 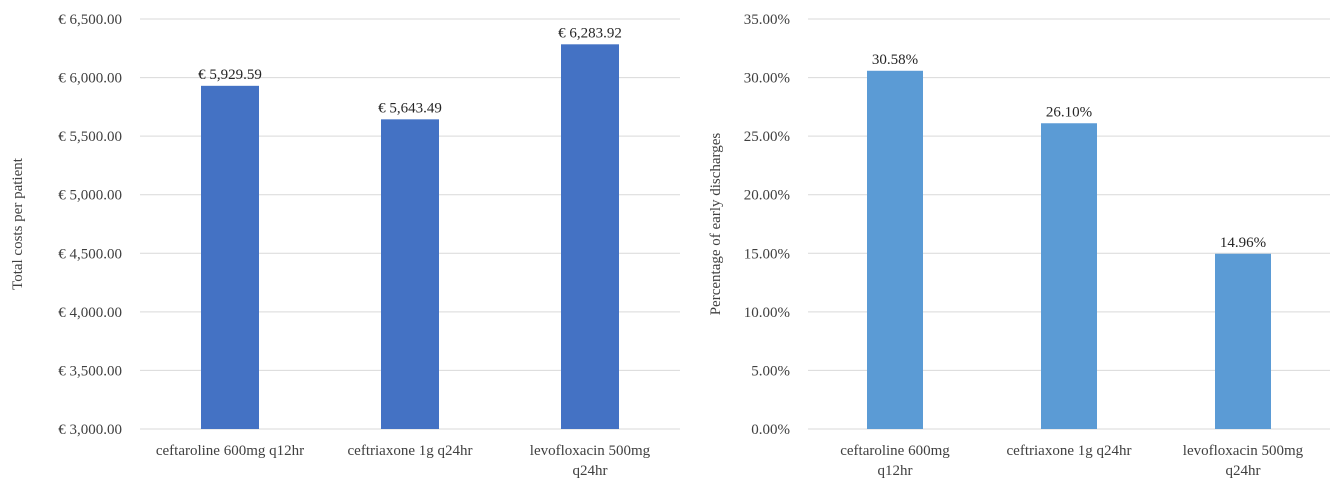 What do you see at coordinates (895, 60) in the screenshot?
I see `discharge-data-label: 30.58%` at bounding box center [895, 60].